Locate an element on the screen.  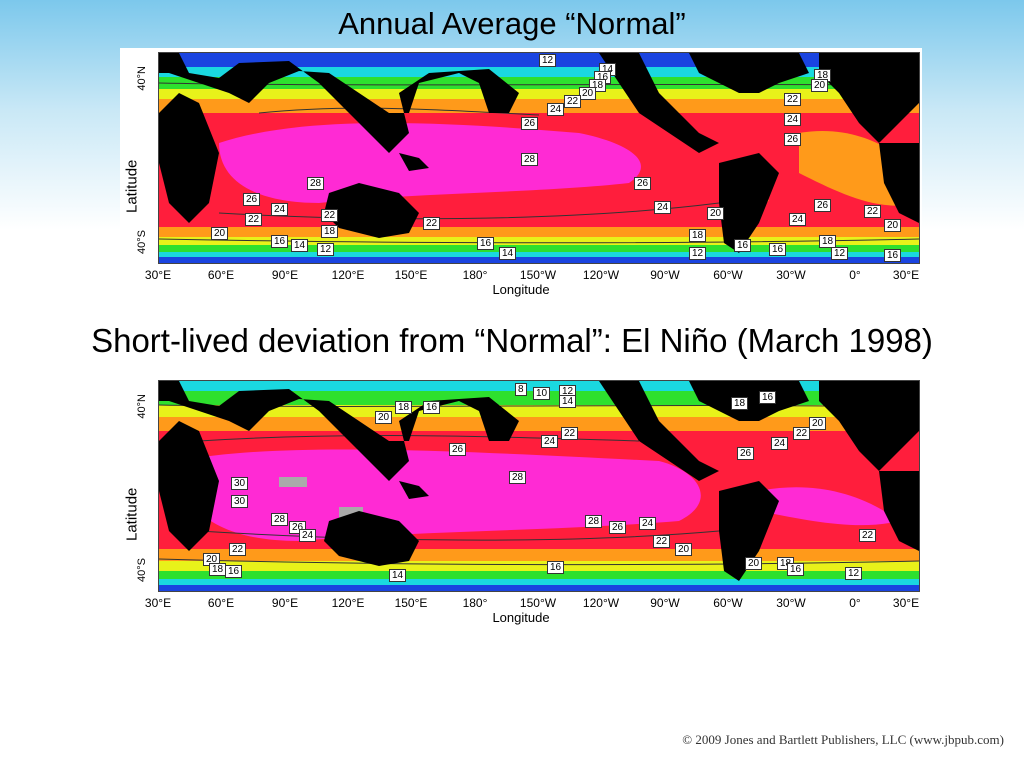
slide-title-top: Annual Average “Normal” is located at coordinates (512, 23).